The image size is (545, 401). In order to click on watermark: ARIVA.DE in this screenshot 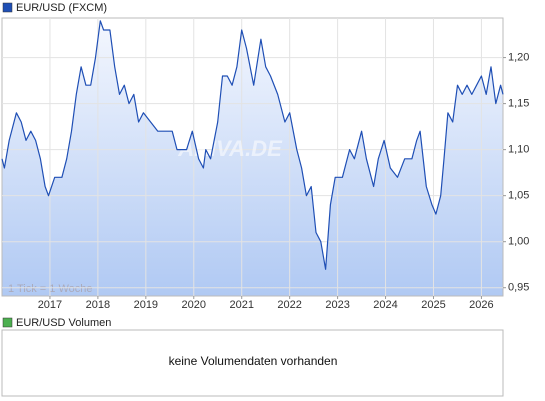, I will do `click(230, 148)`.